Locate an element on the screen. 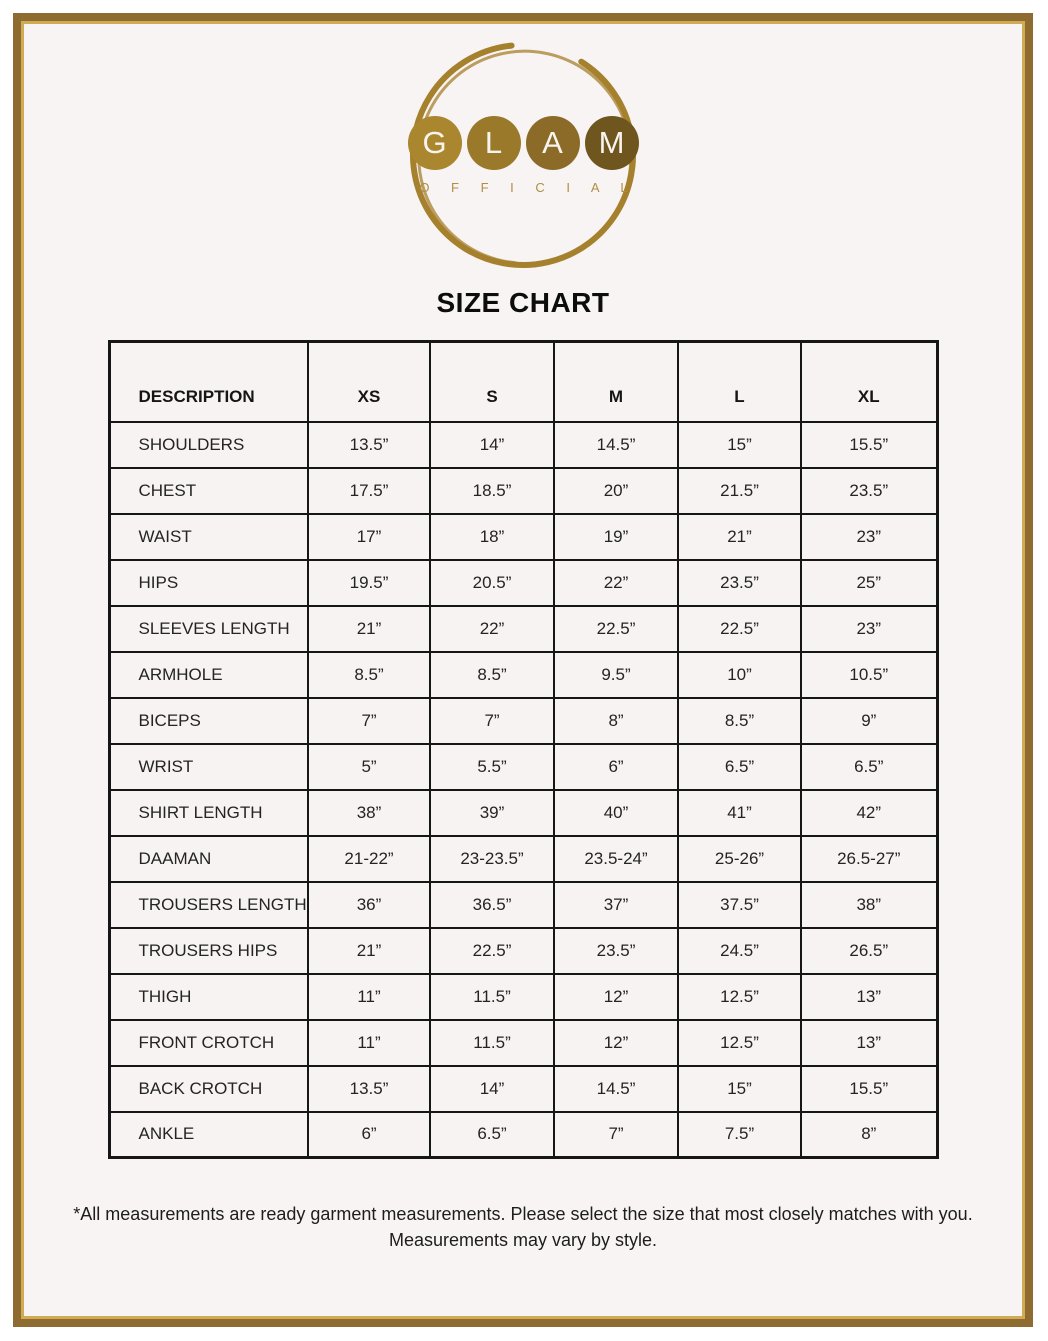 The image size is (1048, 1341). column-header-m: M is located at coordinates (616, 381).